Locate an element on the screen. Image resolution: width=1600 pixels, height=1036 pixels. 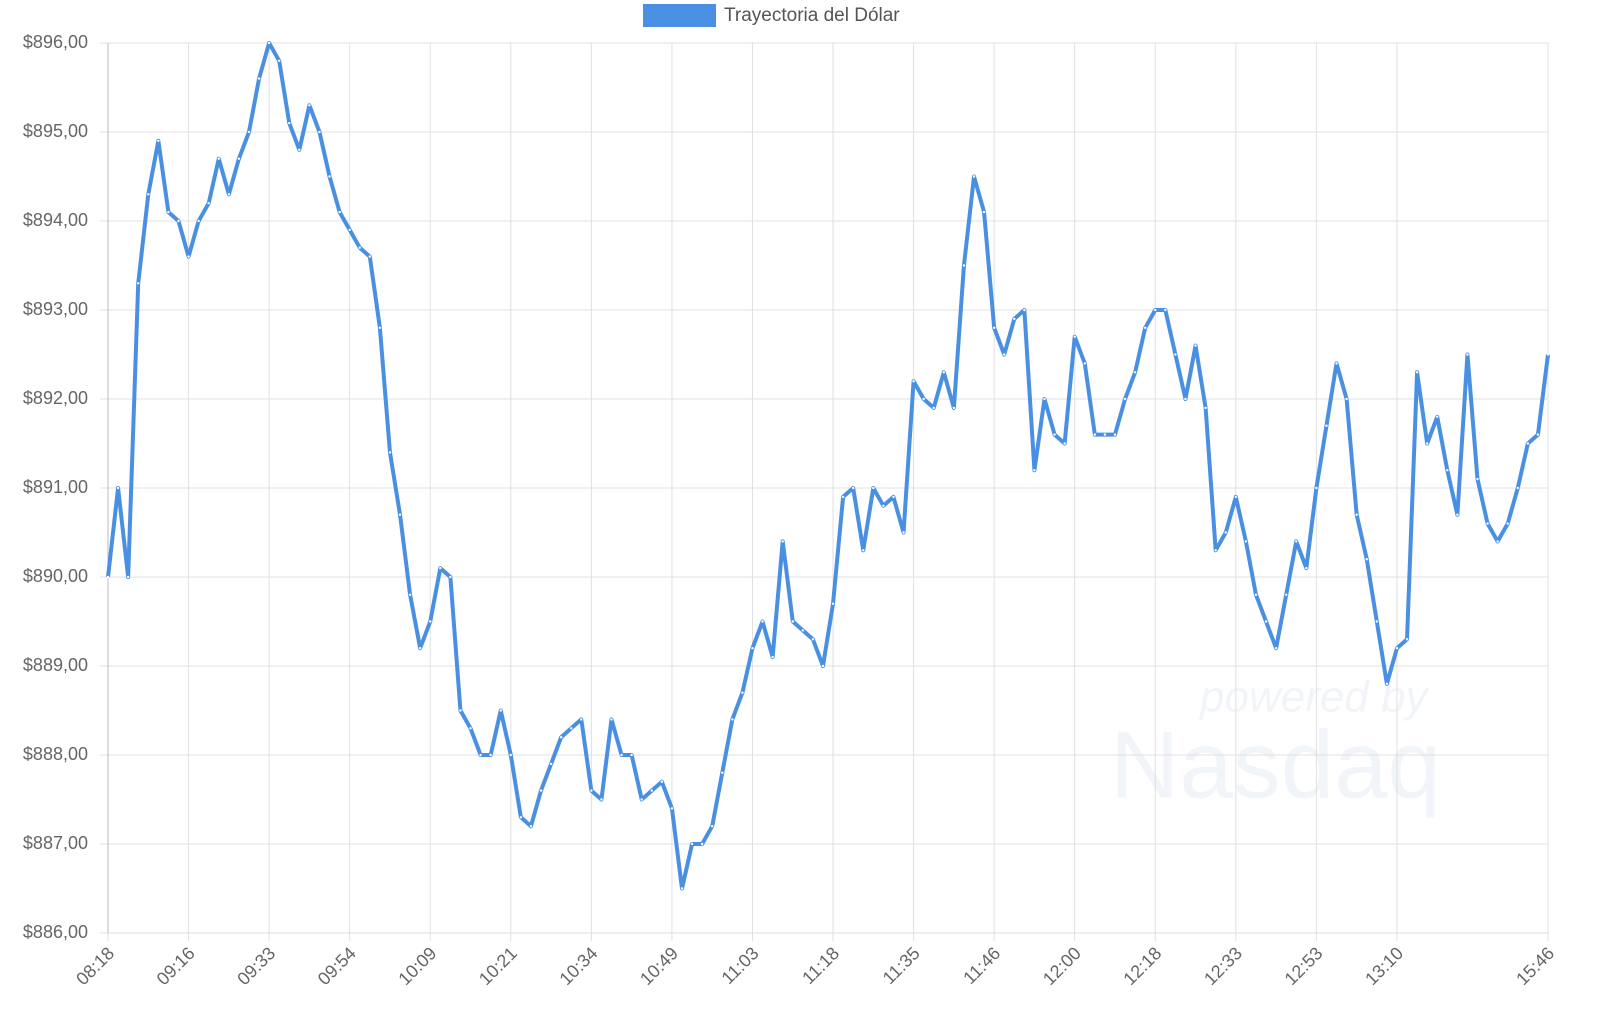
x-tick-label: 13:10 is located at coordinates (1384, 966).